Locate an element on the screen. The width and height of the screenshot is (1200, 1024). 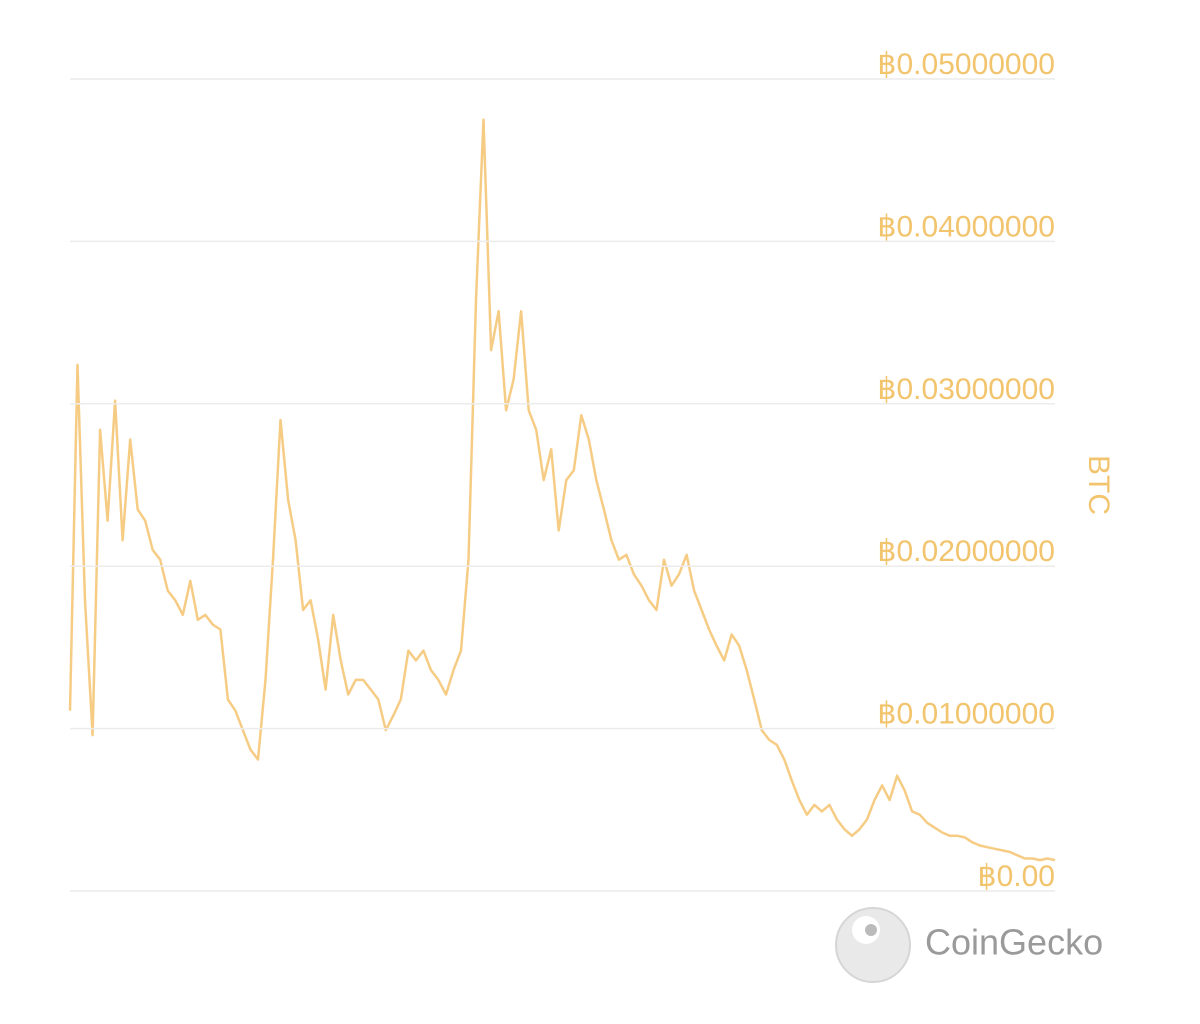
y-tick-label: ฿0.02000000 is located at coordinates (966, 551).